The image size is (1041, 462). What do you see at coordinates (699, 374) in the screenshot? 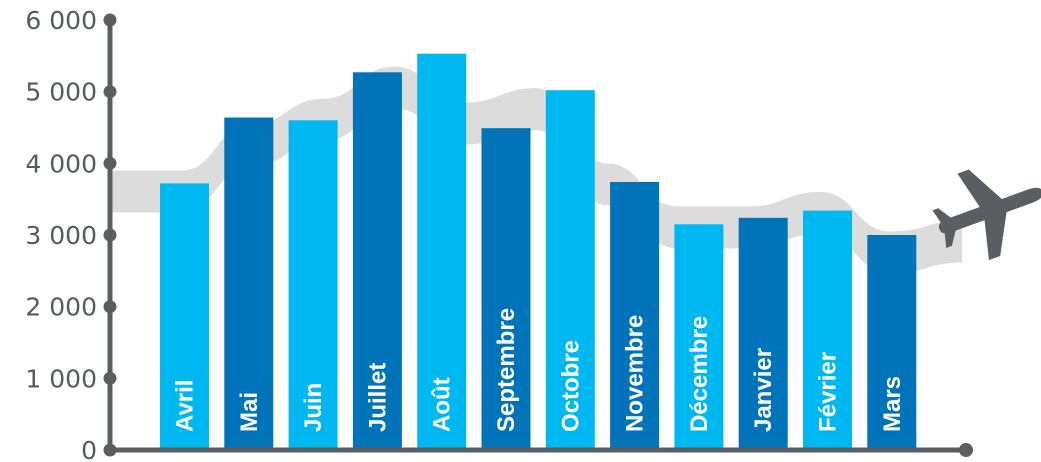
I see `bar-label: Décembre` at bounding box center [699, 374].